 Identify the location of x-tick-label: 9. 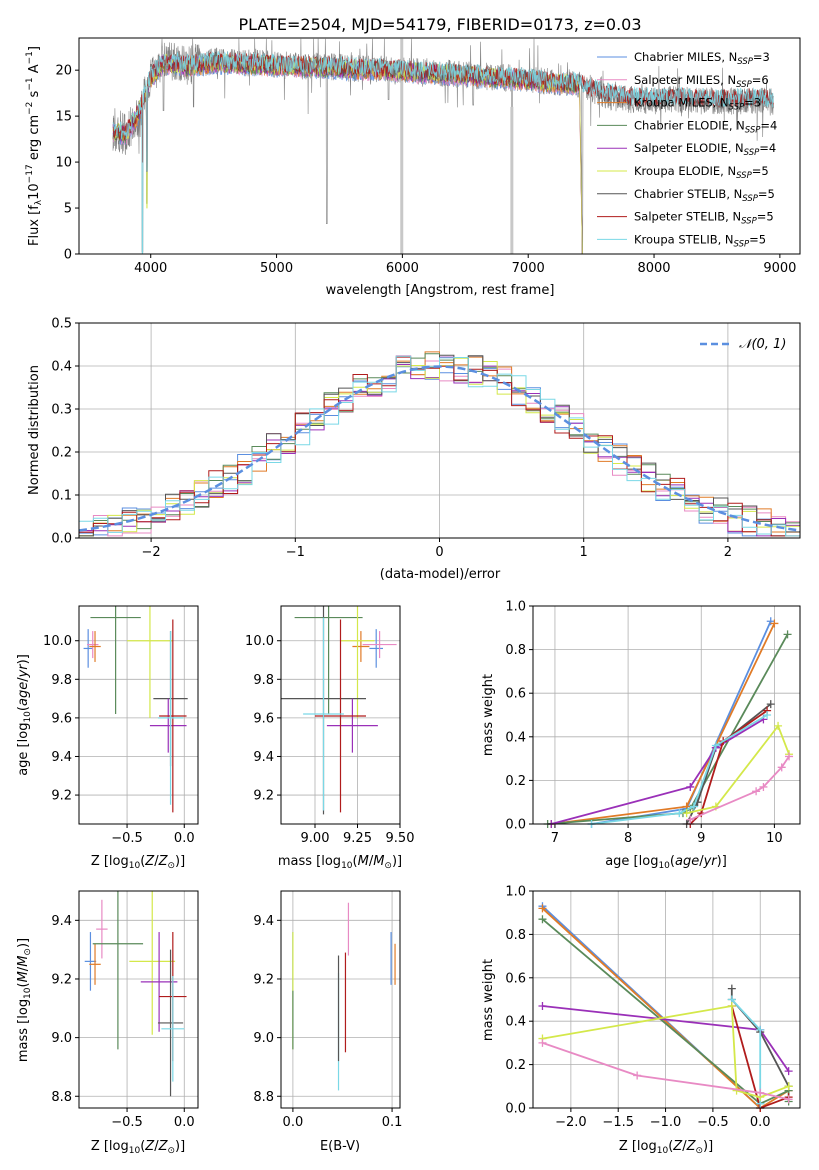
(701, 838).